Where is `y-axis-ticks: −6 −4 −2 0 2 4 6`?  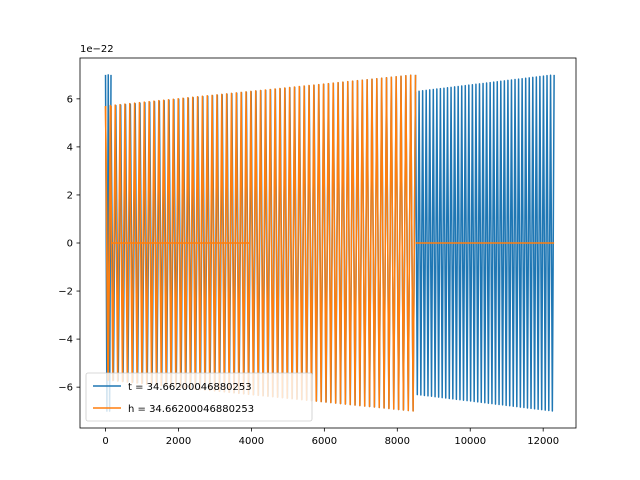
y-axis-ticks: −6 −4 −2 0 2 4 6 is located at coordinates (69, 244).